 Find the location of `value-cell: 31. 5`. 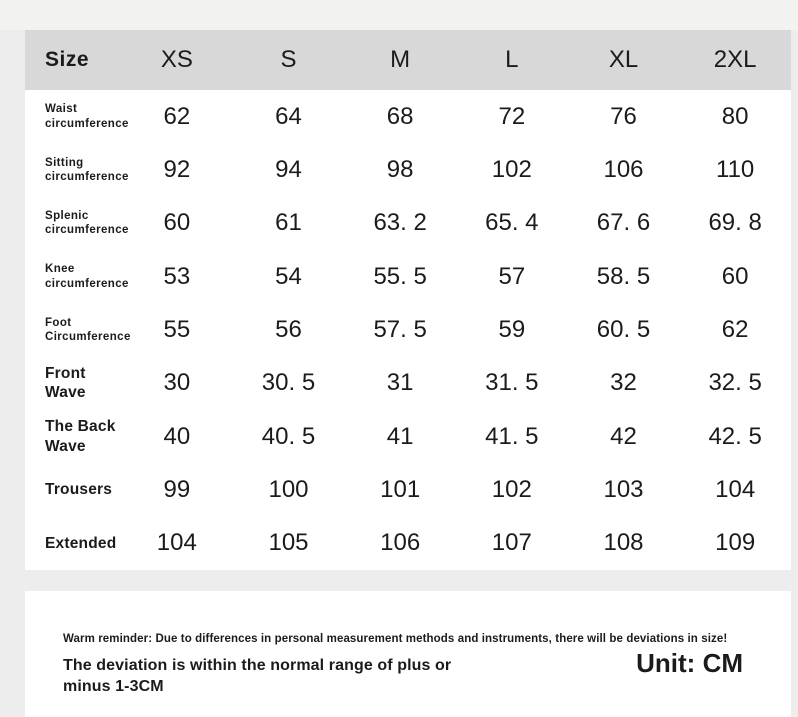

value-cell: 31. 5 is located at coordinates (512, 383).